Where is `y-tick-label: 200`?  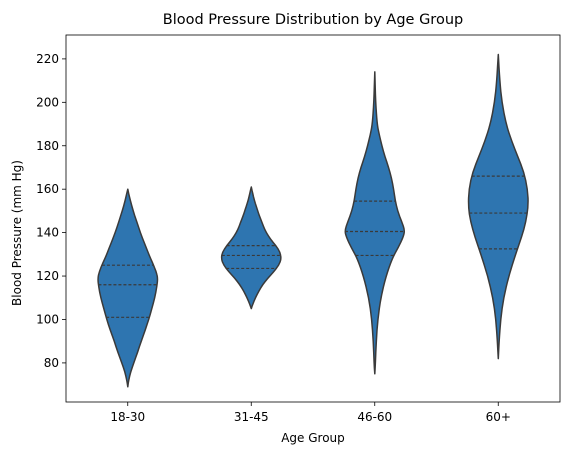 y-tick-label: 200 is located at coordinates (47, 102).